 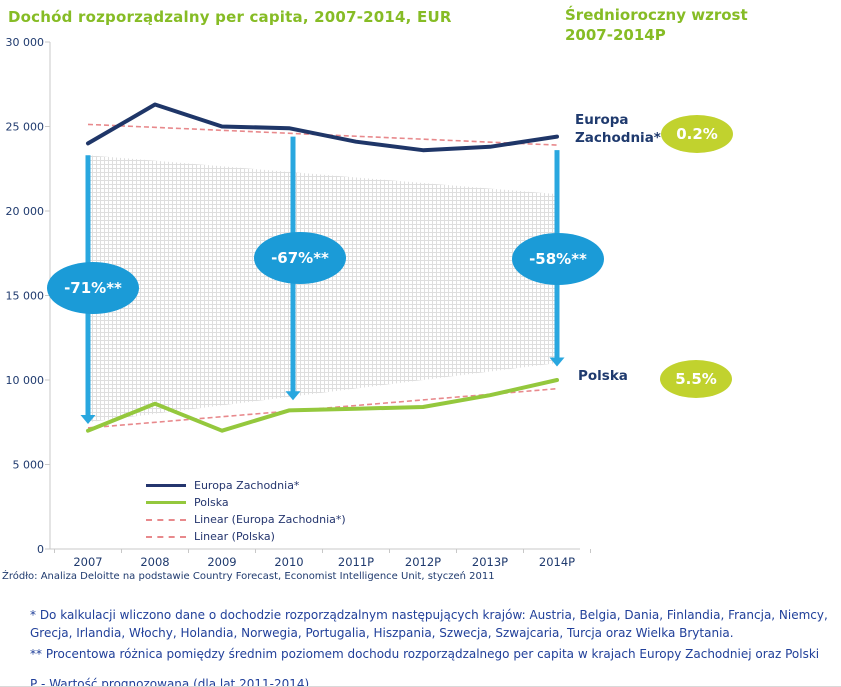 I want to click on y-axis-tick-label: 0, so click(x=40, y=549).